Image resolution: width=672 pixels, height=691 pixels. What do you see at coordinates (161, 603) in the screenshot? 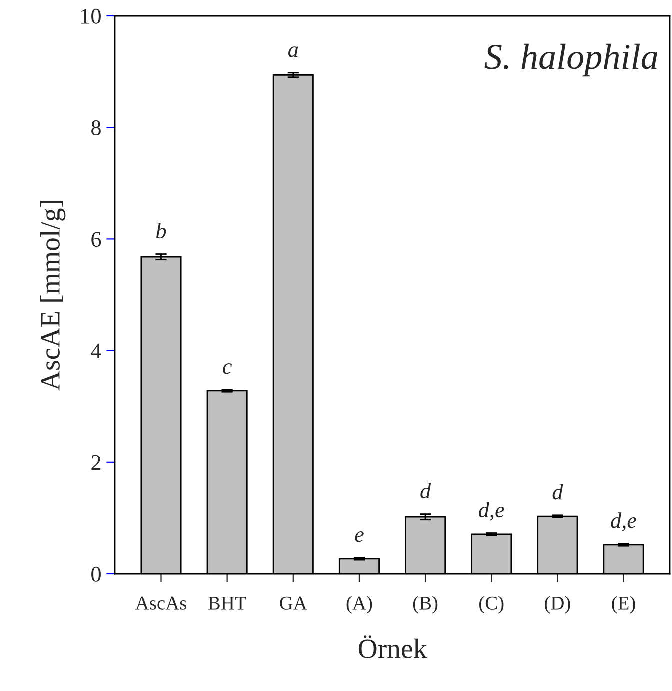
I see `x-tick-label: AscAs` at bounding box center [161, 603].